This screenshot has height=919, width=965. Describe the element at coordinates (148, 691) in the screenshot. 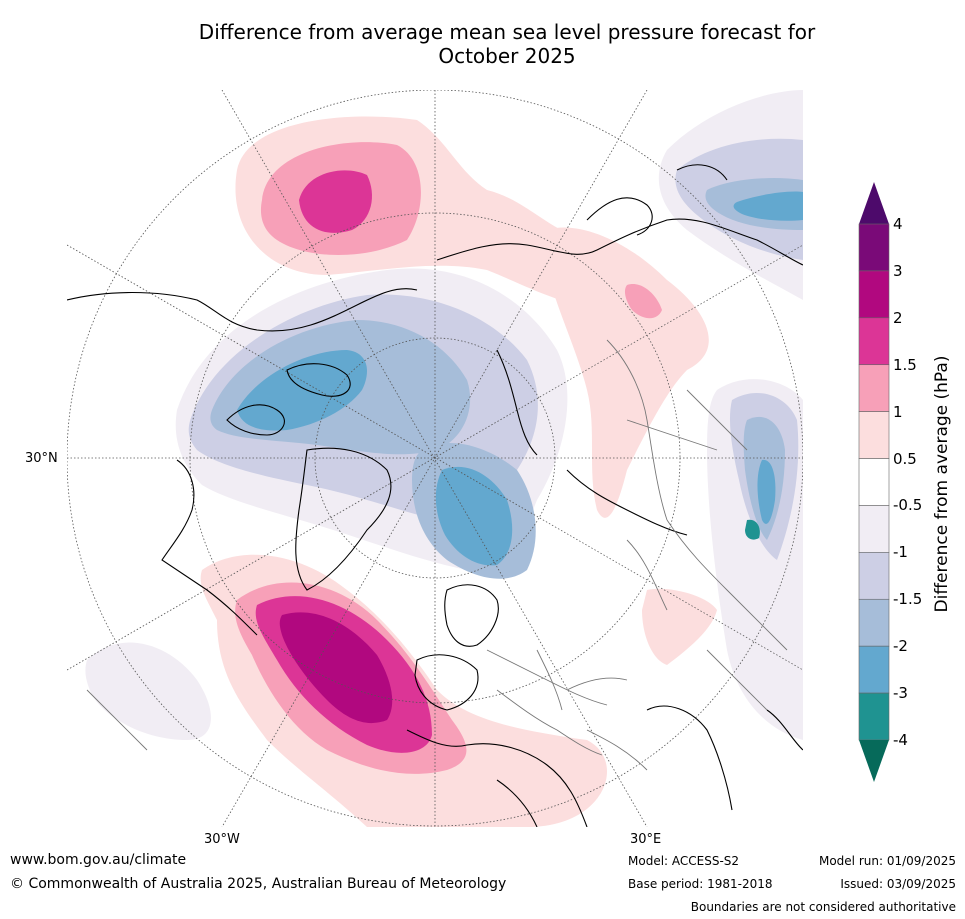

I see `anomaly-low-pacific-south` at that location.